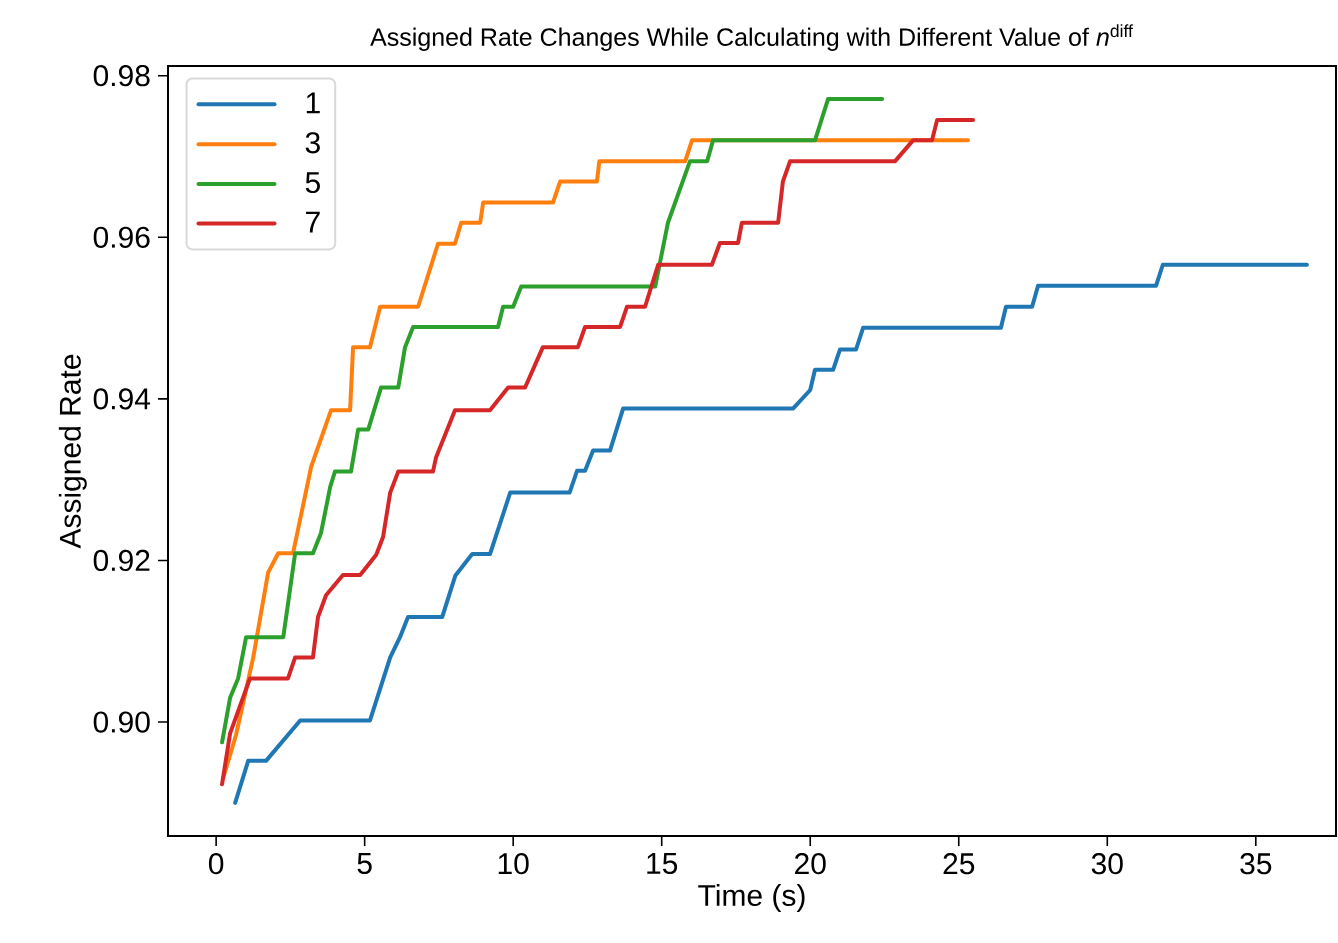 The height and width of the screenshot is (943, 1338). Describe the element at coordinates (121, 76) in the screenshot. I see `y-tick-label: 0.98` at that location.